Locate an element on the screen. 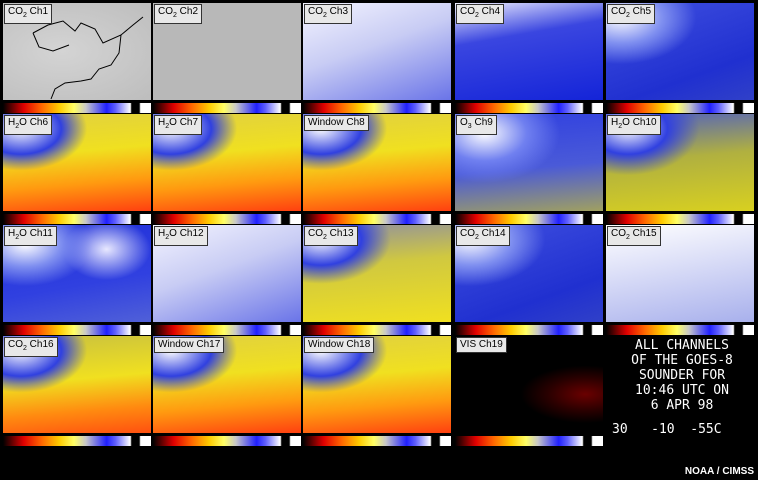  channel-label: H2O Ch7 is located at coordinates (178, 125).